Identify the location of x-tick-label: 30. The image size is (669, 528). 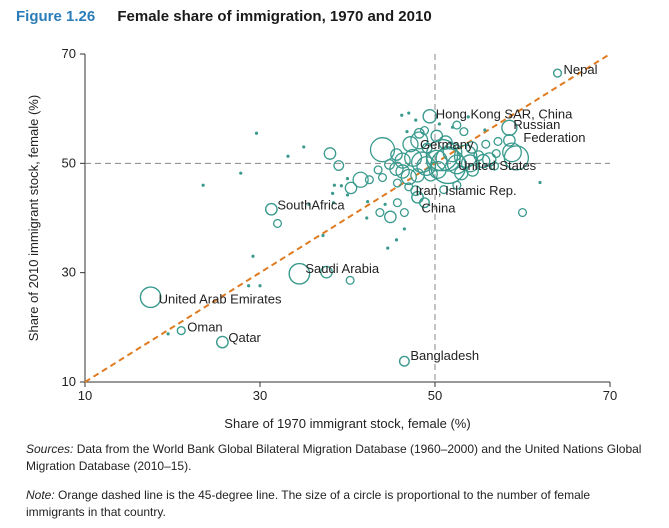
(260, 395).